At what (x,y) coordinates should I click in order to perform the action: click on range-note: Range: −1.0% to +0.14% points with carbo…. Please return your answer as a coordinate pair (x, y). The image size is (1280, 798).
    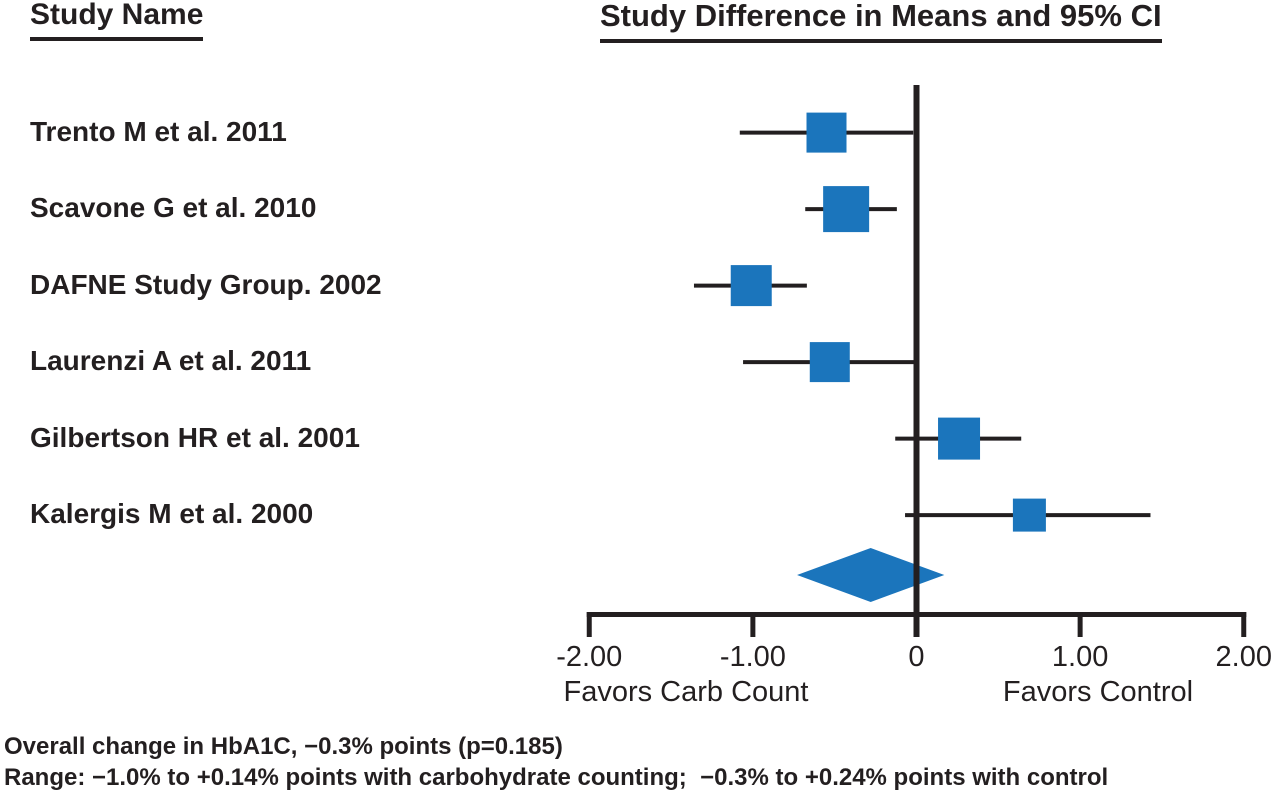
    Looking at the image, I should click on (556, 777).